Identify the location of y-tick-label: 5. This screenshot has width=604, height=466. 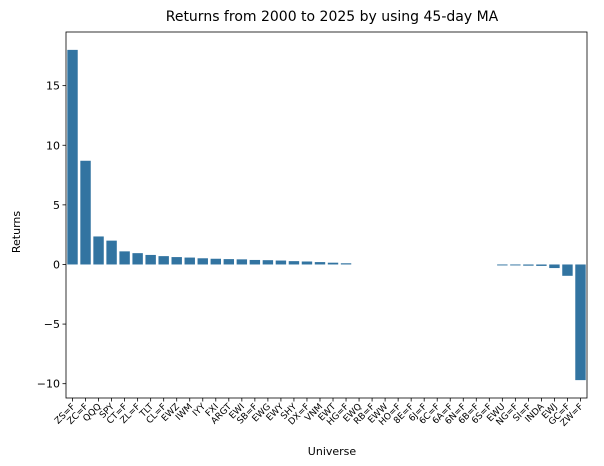
(56, 205).